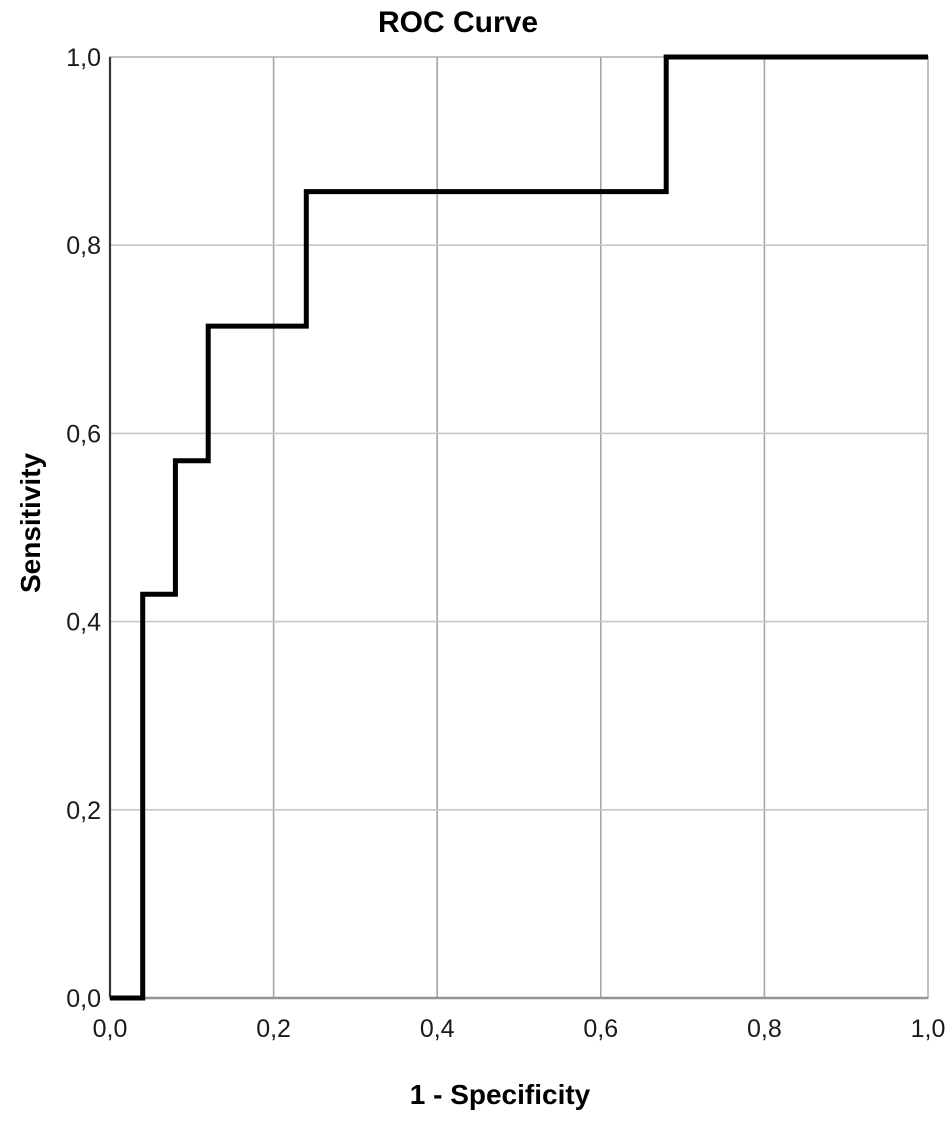 This screenshot has height=1131, width=951. What do you see at coordinates (83, 623) in the screenshot?
I see `y-tick-label: 0,4` at bounding box center [83, 623].